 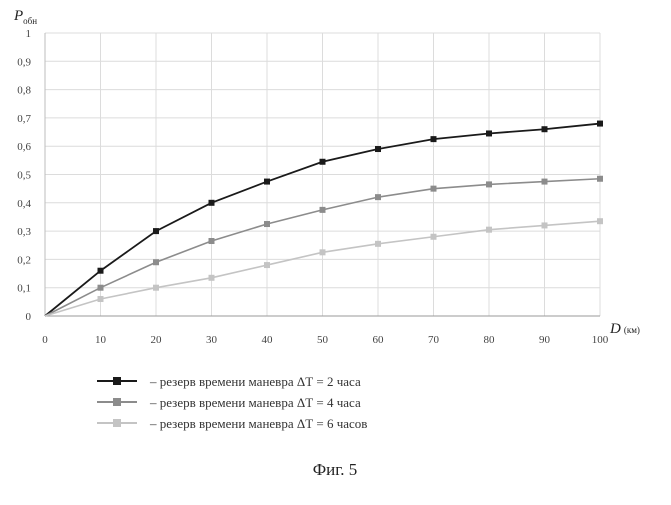 What do you see at coordinates (335, 469) in the screenshot?
I see `figure-caption: Фиг. 5` at bounding box center [335, 469].